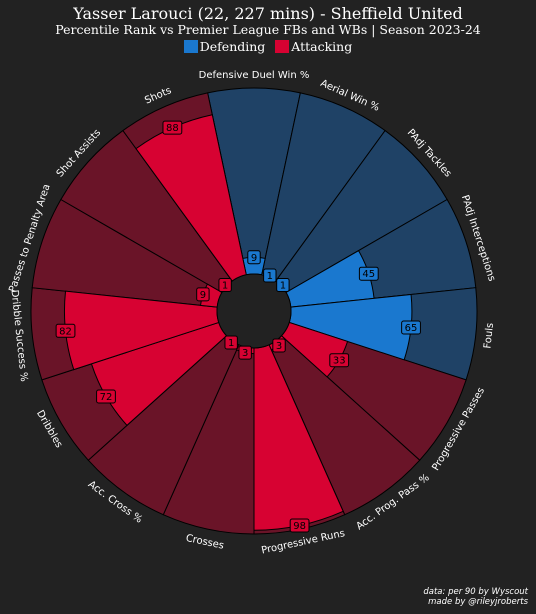 The height and width of the screenshot is (614, 536). I want to click on value-label-dribbles: 72, so click(106, 396).